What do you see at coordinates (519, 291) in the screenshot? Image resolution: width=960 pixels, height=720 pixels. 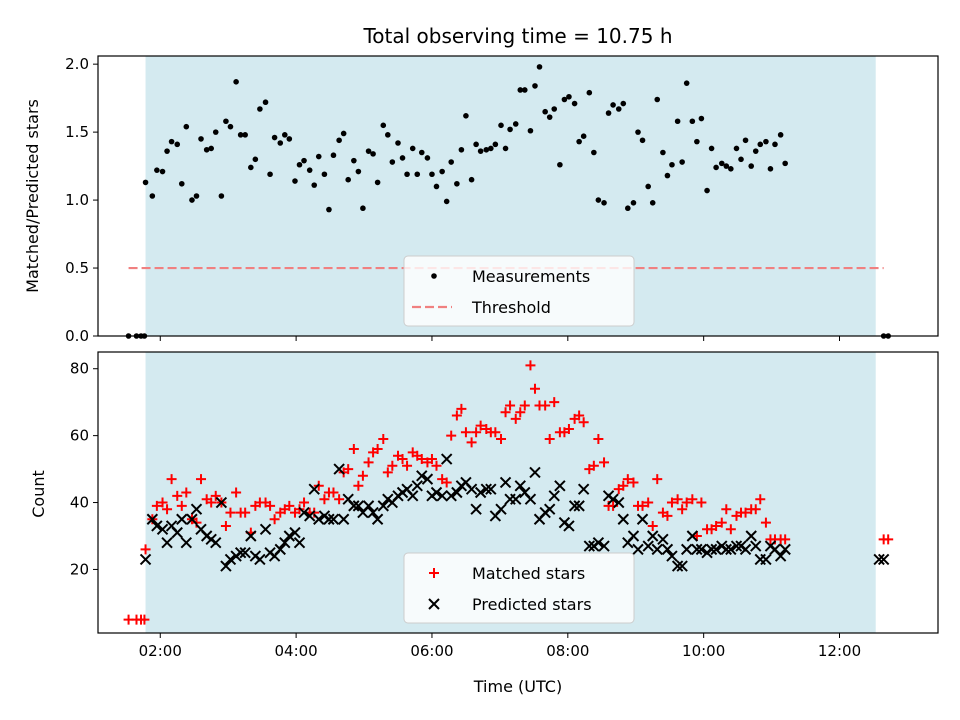 I see `legend-box` at bounding box center [519, 291].